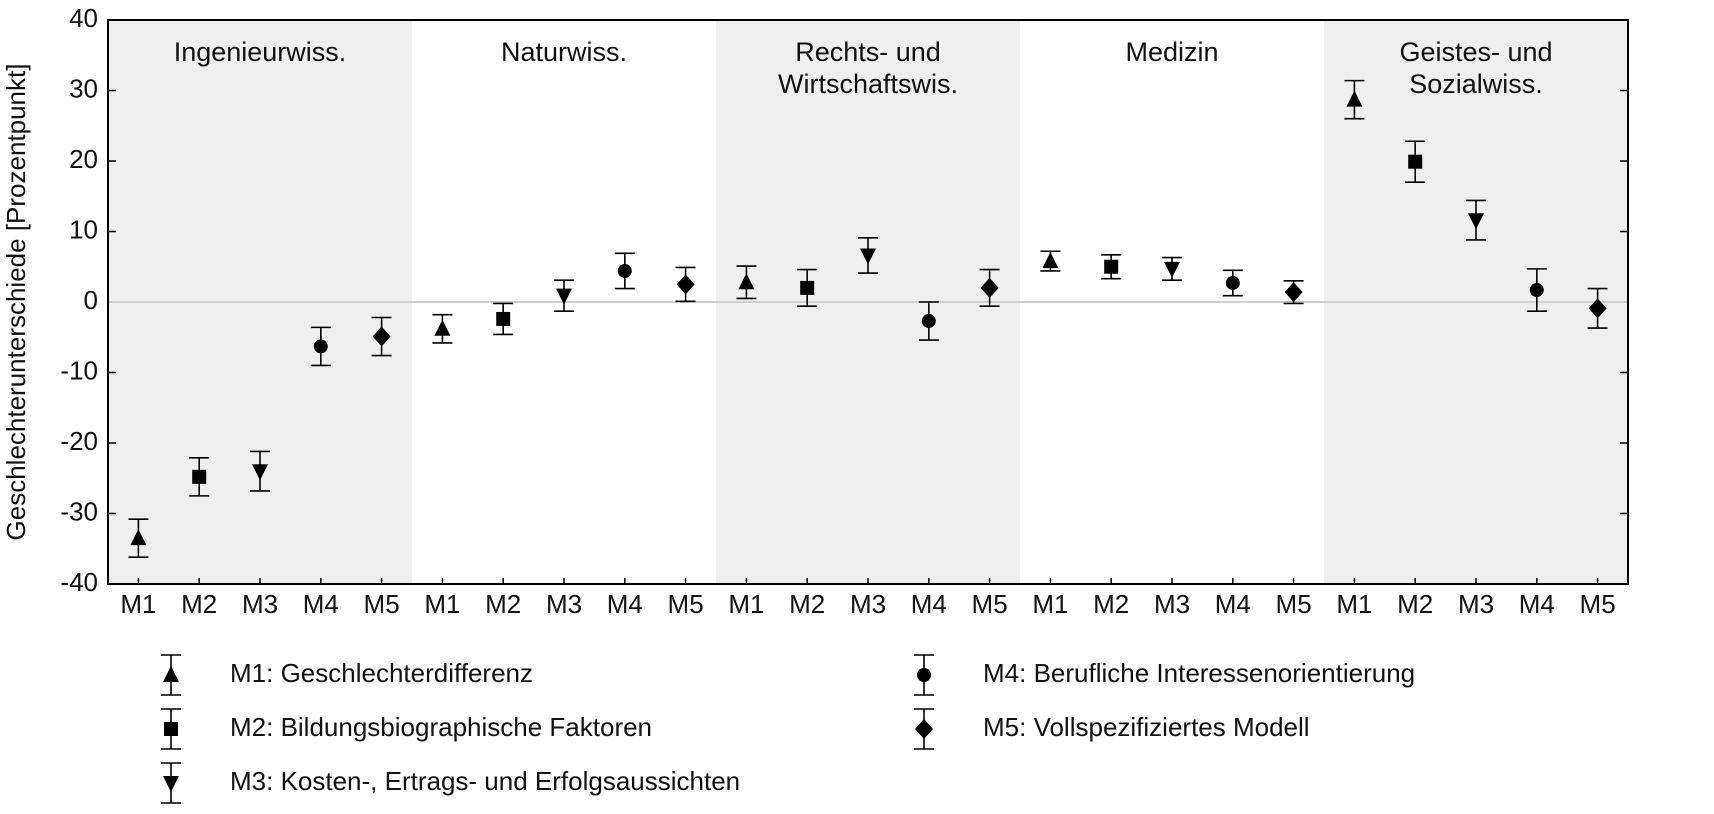 The image size is (1714, 814). Describe the element at coordinates (564, 52) in the screenshot. I see `group-label: Naturwiss.` at that location.